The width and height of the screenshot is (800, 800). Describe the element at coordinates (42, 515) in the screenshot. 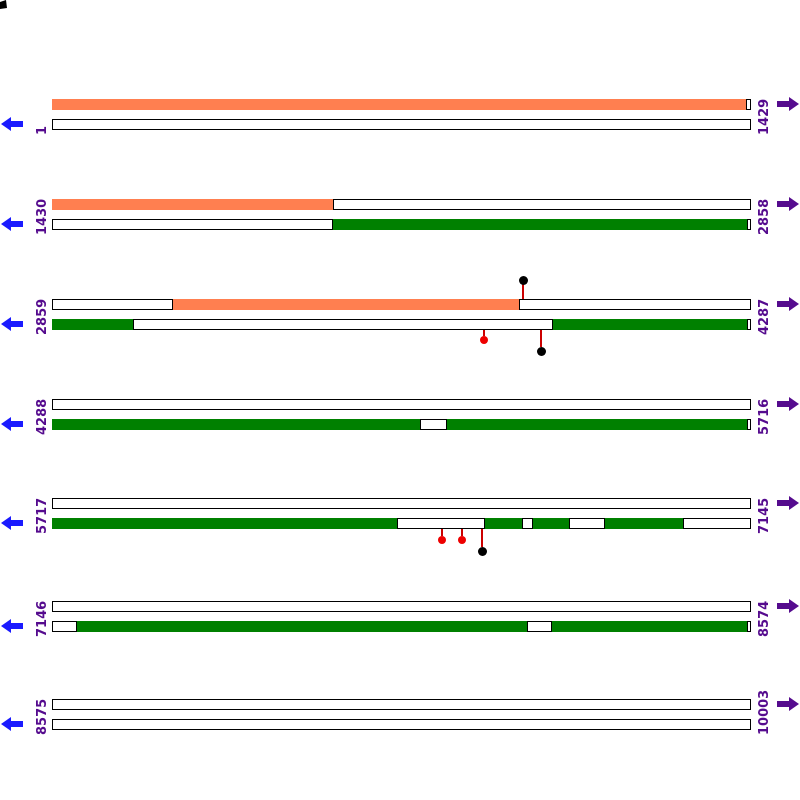

I see `left-coordinate-label: 5717` at that location.